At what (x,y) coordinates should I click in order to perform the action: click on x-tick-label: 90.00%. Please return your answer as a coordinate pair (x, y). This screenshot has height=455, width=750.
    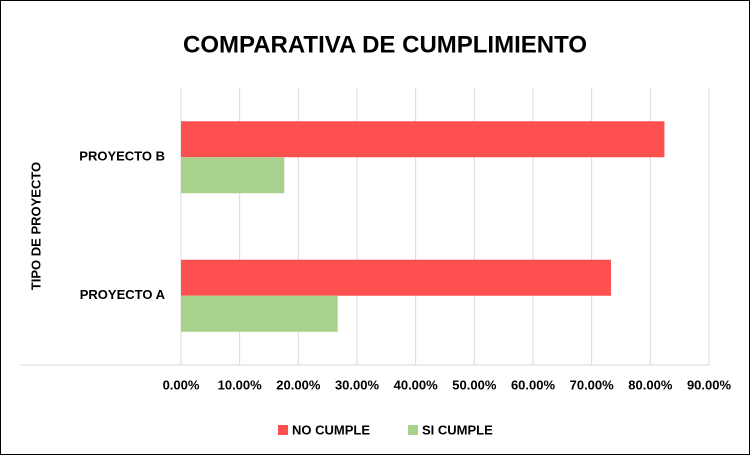
    Looking at the image, I should click on (709, 384).